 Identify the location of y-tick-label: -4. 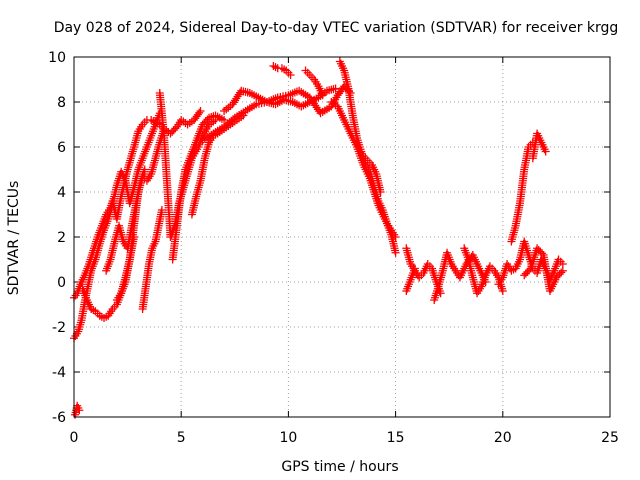
(59, 373).